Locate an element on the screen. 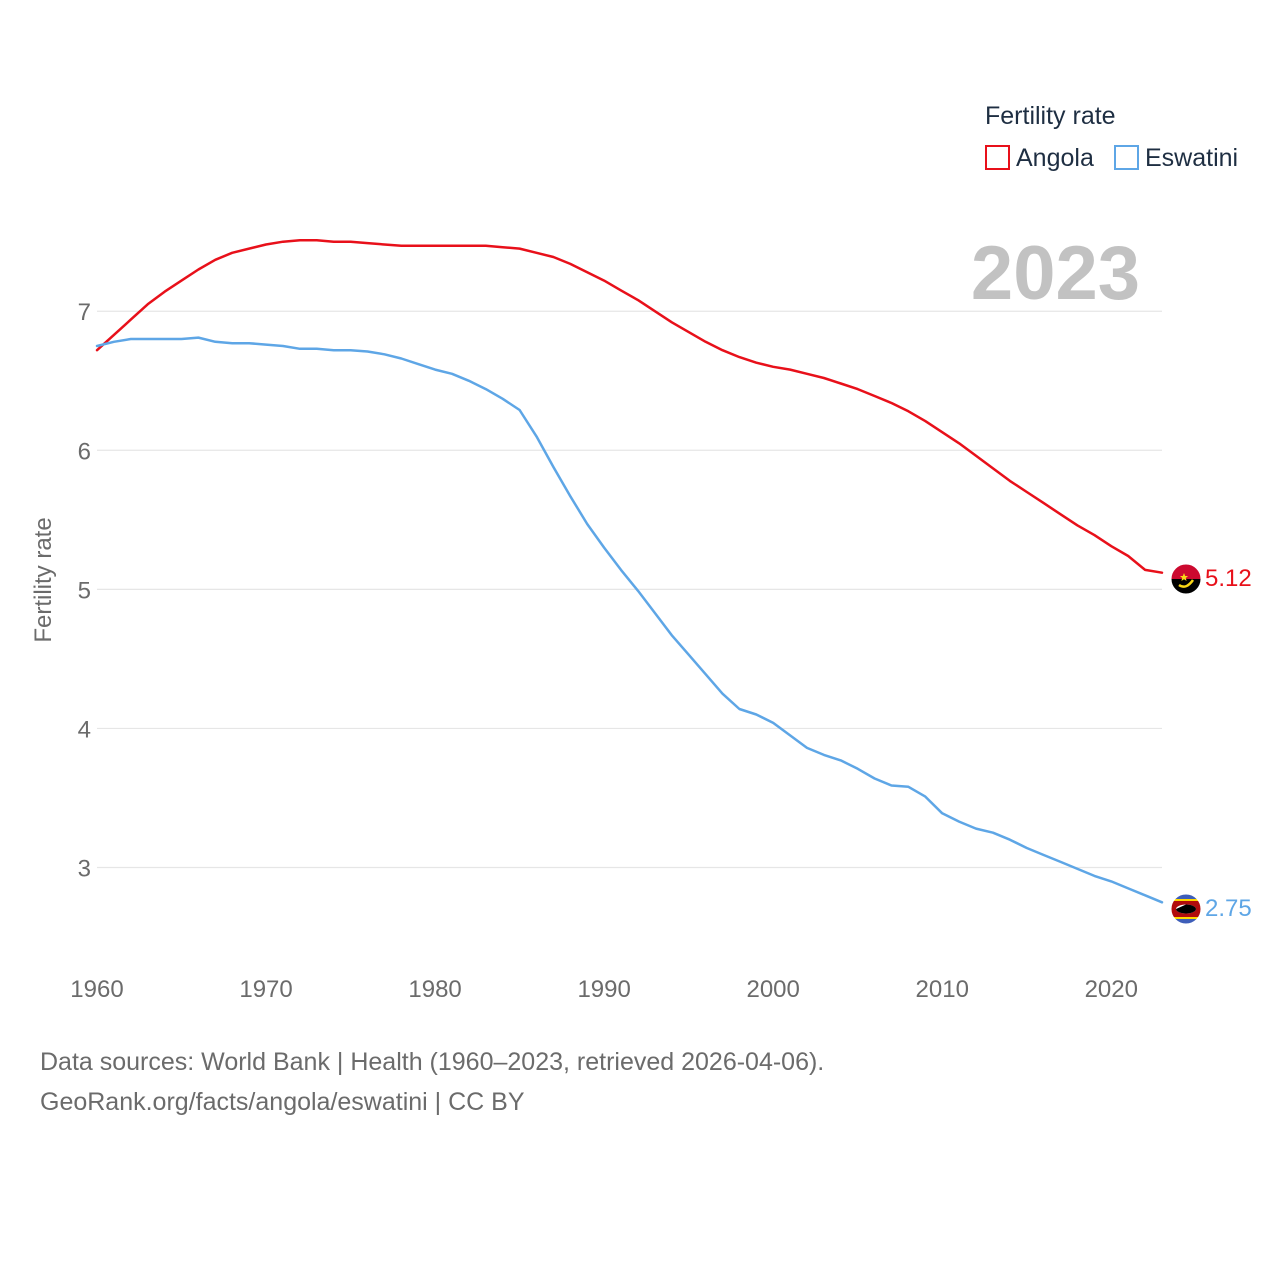  eswatini-end-value: 2.75 is located at coordinates (1228, 908).